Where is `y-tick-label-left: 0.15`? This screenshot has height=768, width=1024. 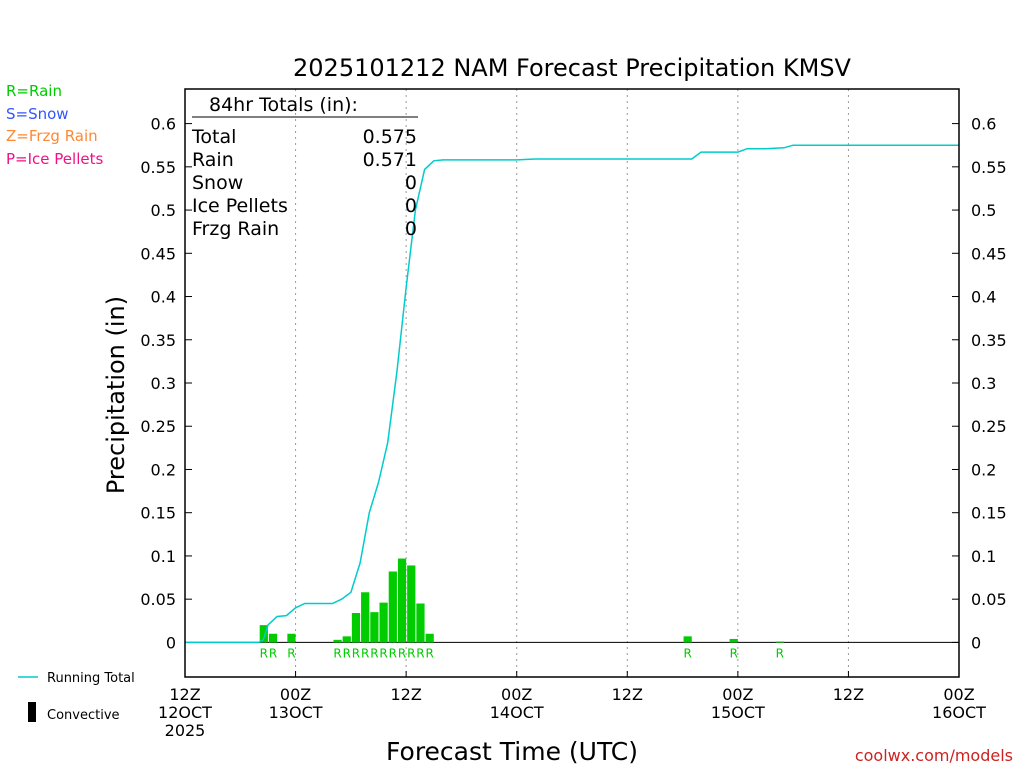 y-tick-label-left: 0.15 is located at coordinates (158, 513).